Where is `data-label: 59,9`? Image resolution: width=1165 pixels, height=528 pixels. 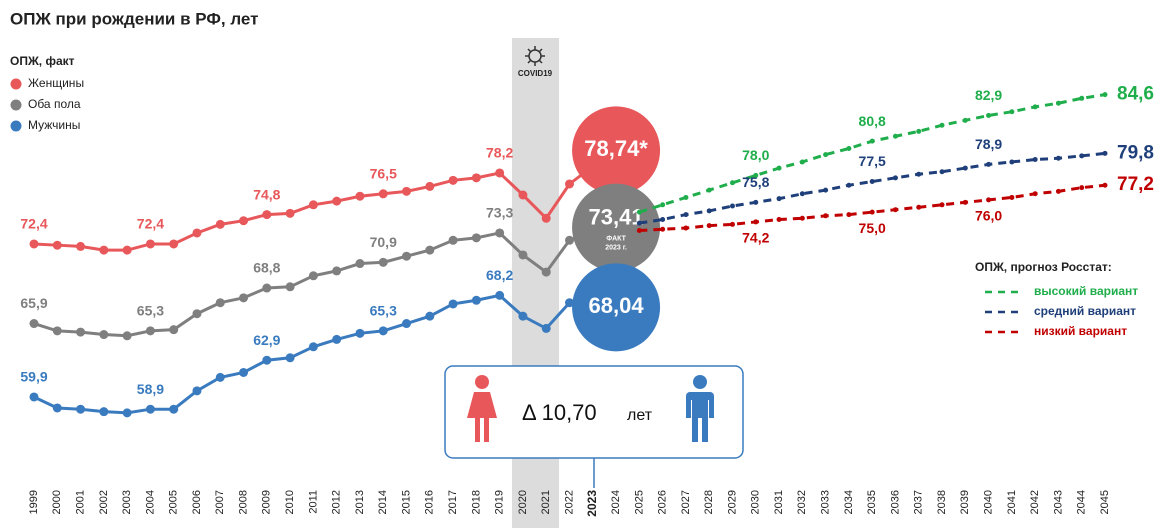
data-label: 59,9 is located at coordinates (33, 377).